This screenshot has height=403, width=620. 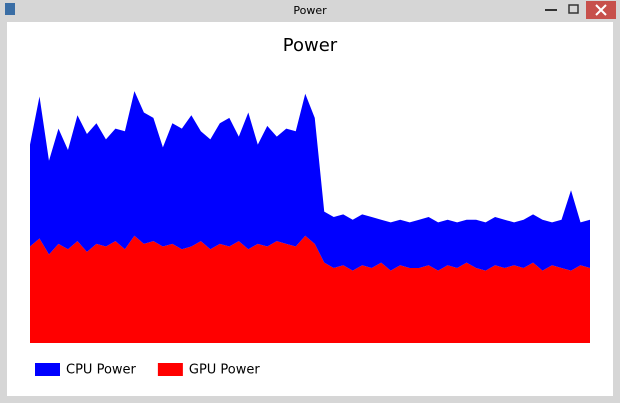 I want to click on maximize-button, so click(x=573, y=9).